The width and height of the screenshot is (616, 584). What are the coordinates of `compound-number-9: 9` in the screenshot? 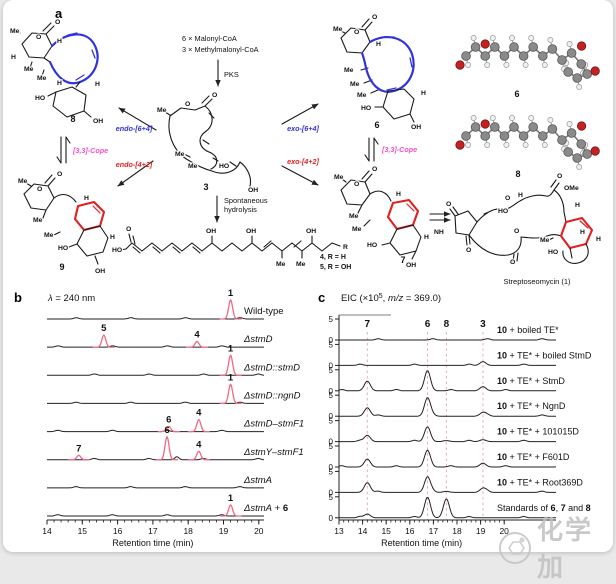 It's located at (61, 267).